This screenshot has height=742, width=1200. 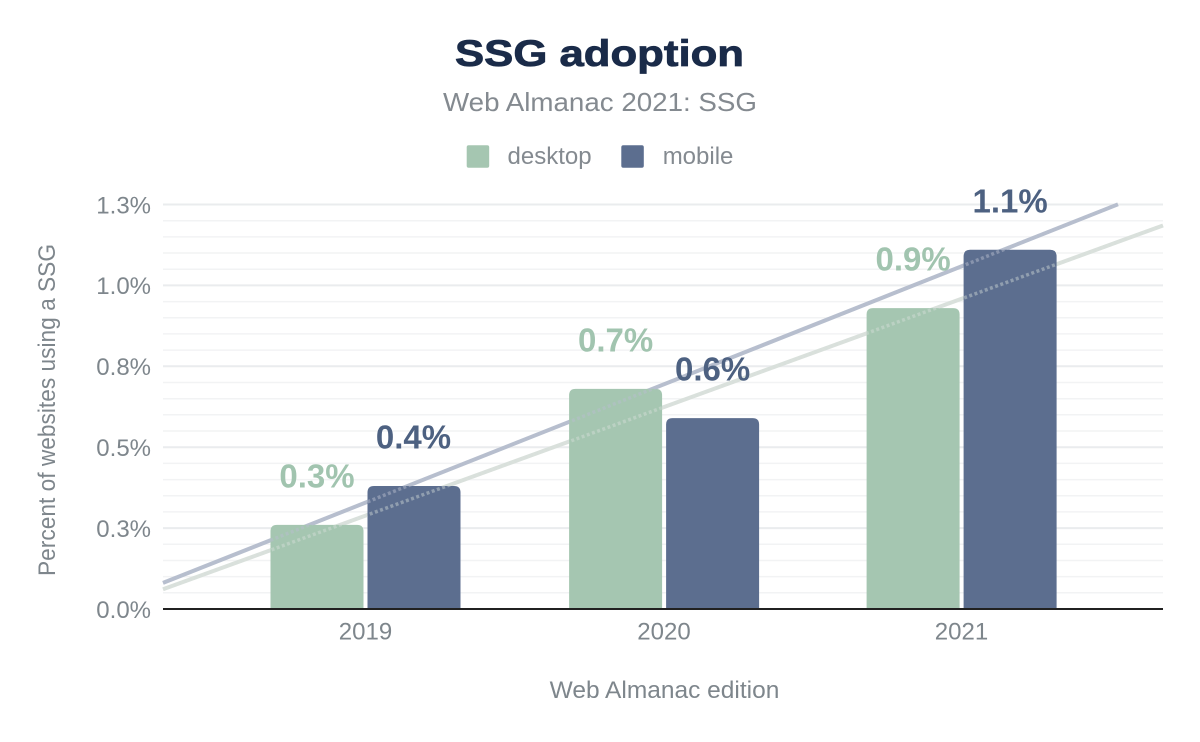 I want to click on svg-text: 0.7%, so click(x=615, y=339).